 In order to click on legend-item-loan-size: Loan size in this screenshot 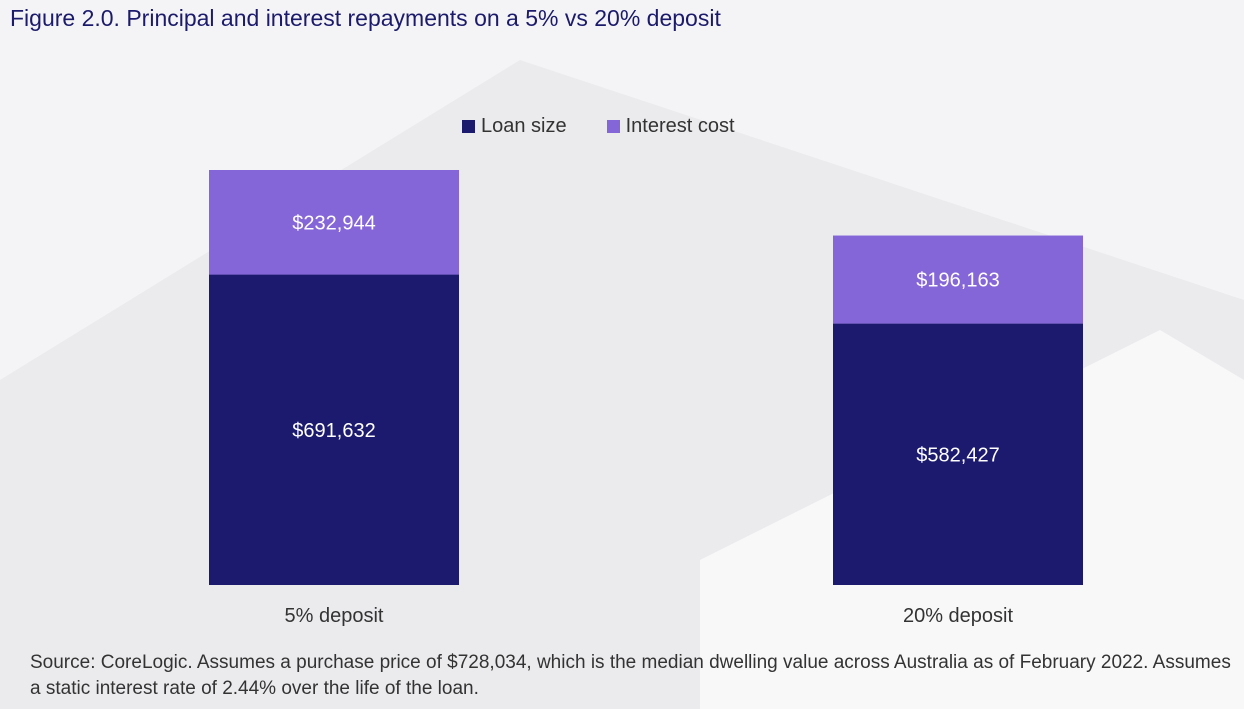, I will do `click(514, 126)`.